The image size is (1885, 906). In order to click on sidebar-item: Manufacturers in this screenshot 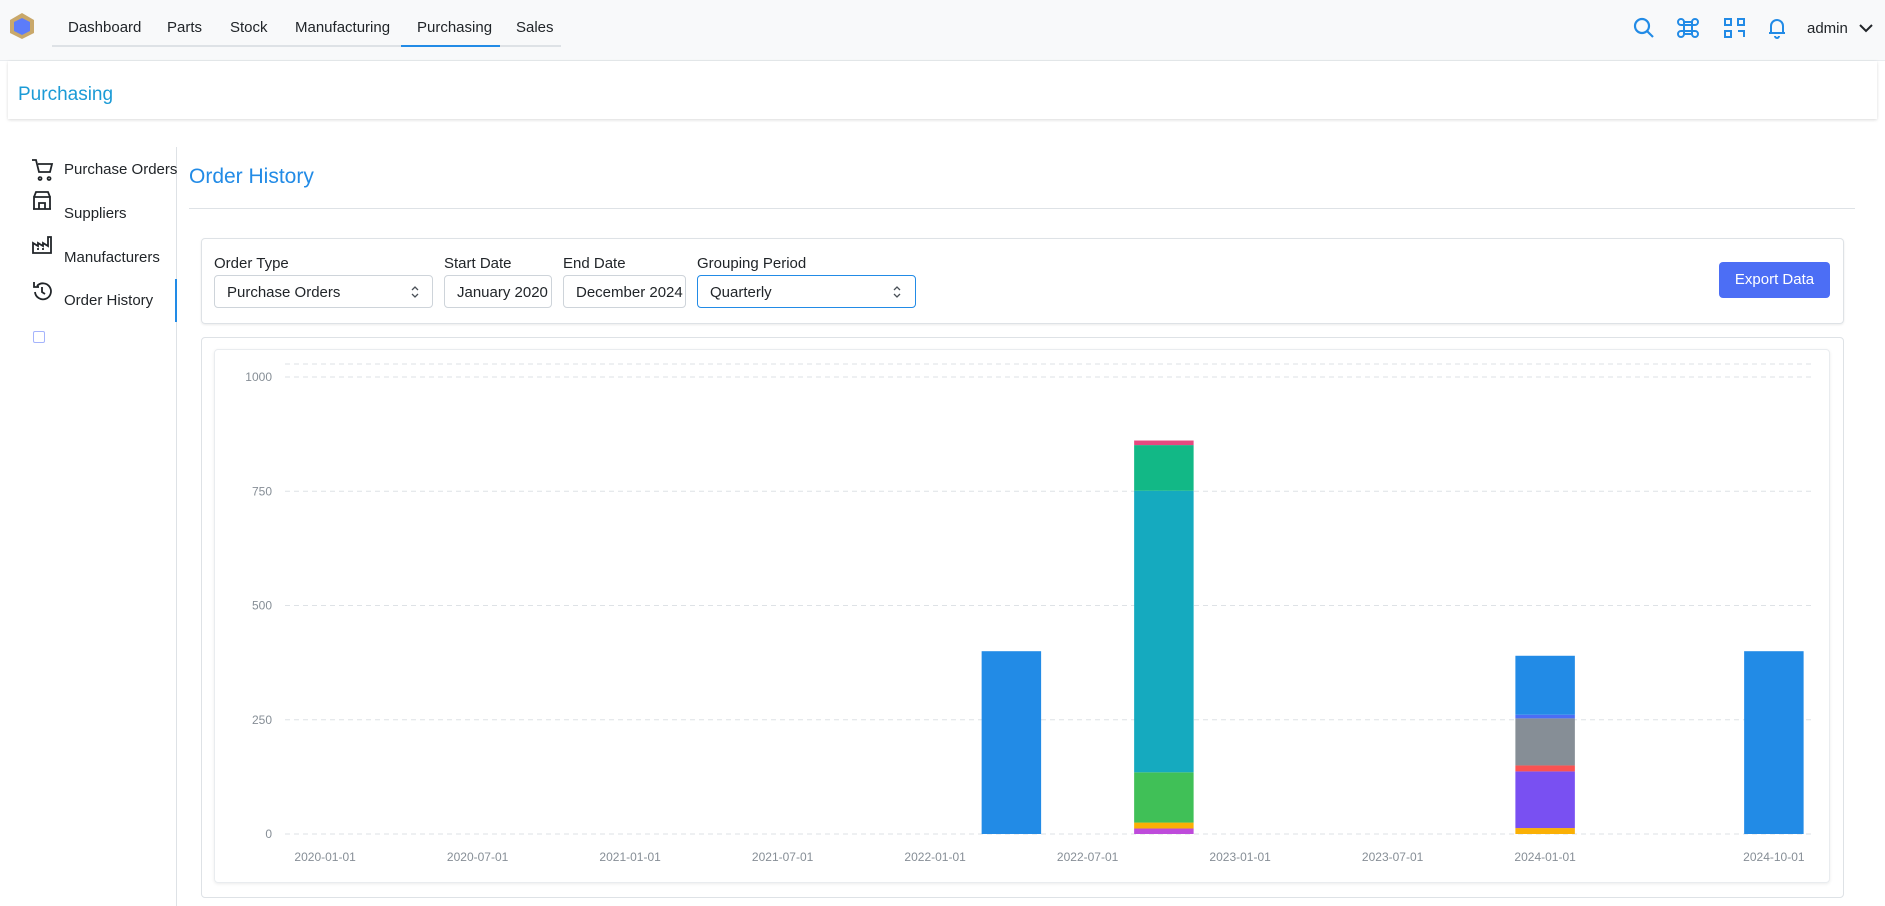, I will do `click(112, 257)`.